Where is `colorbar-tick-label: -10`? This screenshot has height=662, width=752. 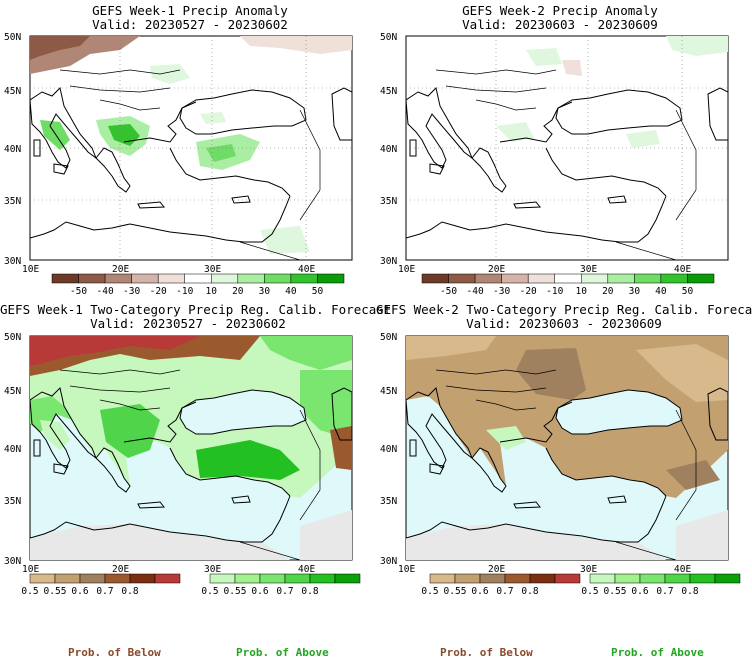 colorbar-tick-label: -10 is located at coordinates (184, 291).